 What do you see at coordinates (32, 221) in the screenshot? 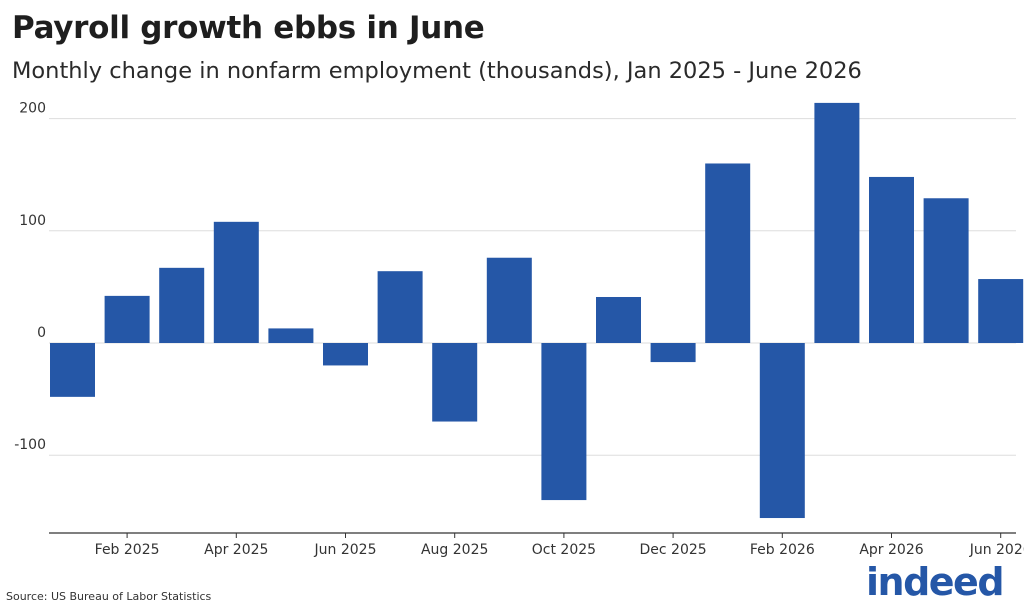
I see `y-tick-label: 100` at bounding box center [32, 221].